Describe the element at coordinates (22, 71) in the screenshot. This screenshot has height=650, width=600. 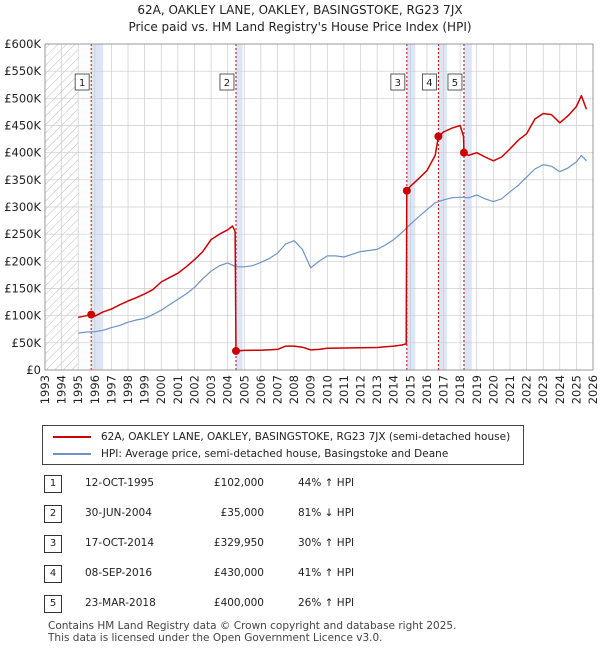
I see `y-tick-label: £550K` at that location.